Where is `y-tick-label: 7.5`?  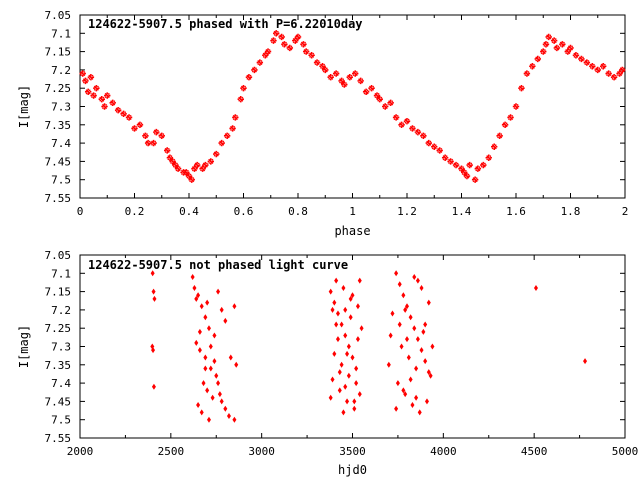 y-tick-label: 7.5 is located at coordinates (61, 420).